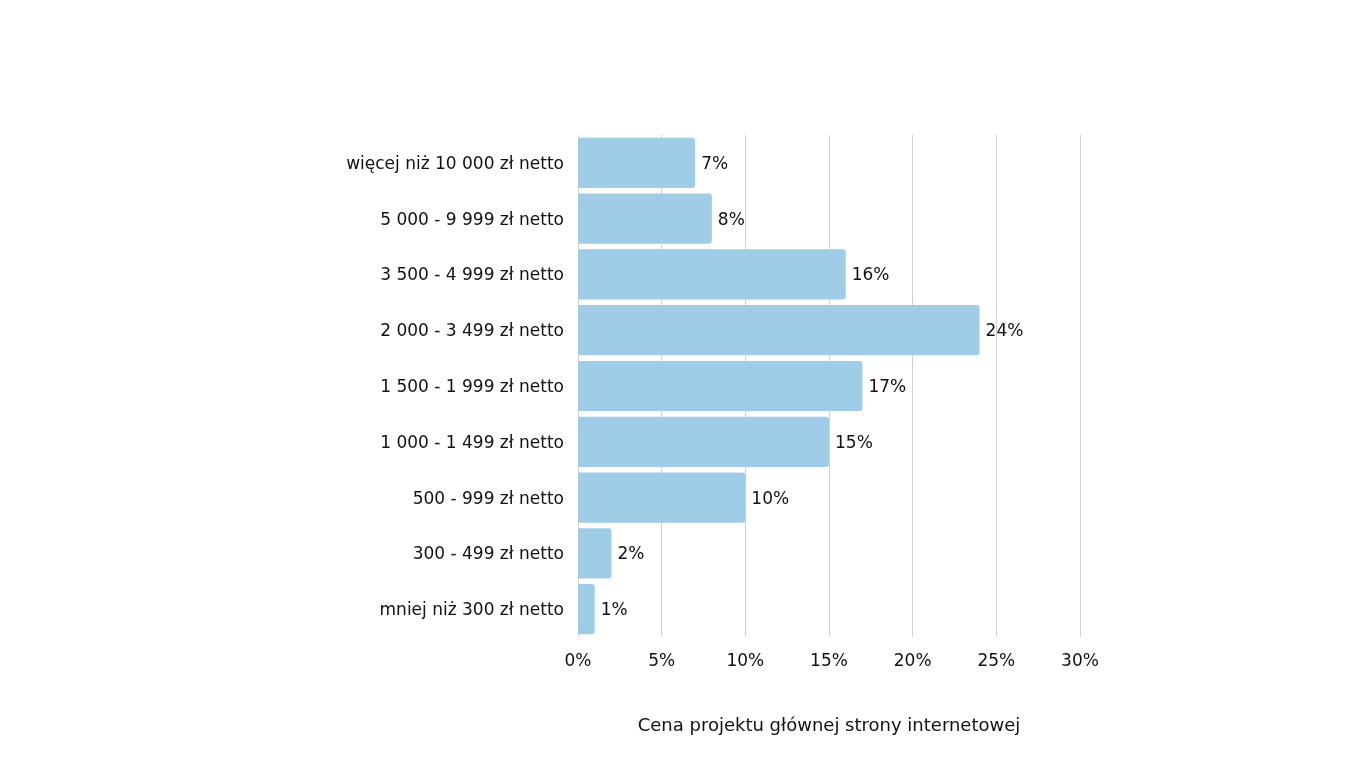 The image size is (1366, 768). Describe the element at coordinates (1080, 659) in the screenshot. I see `x-tick-label: 30%` at that location.